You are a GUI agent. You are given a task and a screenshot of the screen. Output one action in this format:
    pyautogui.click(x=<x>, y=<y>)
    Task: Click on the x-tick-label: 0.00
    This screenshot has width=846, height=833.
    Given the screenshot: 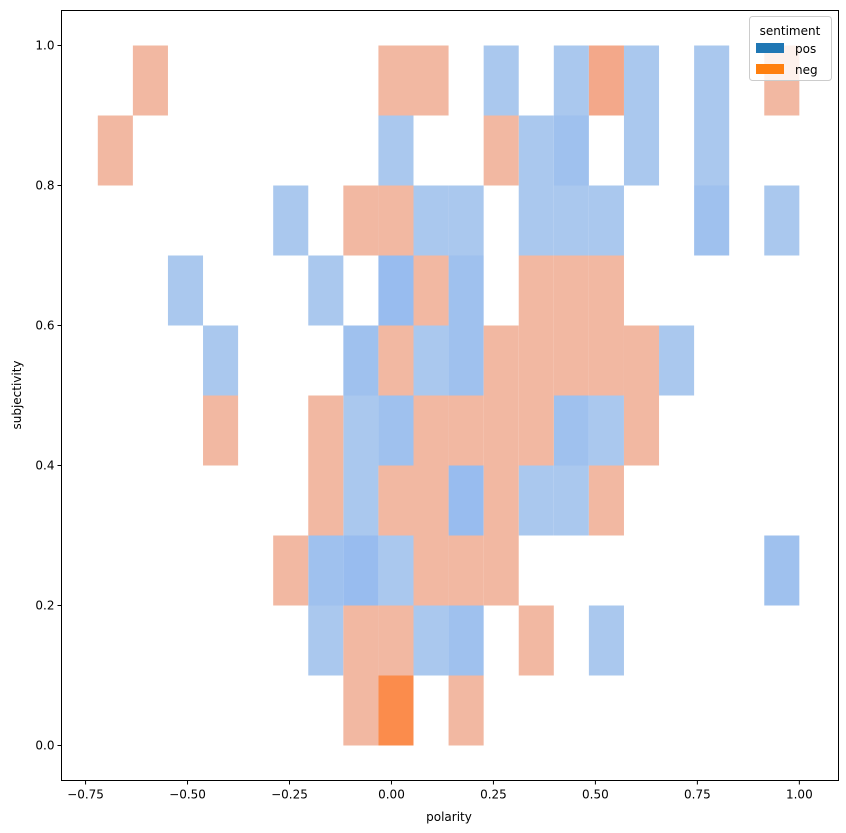 What is the action you would take?
    pyautogui.click(x=391, y=795)
    